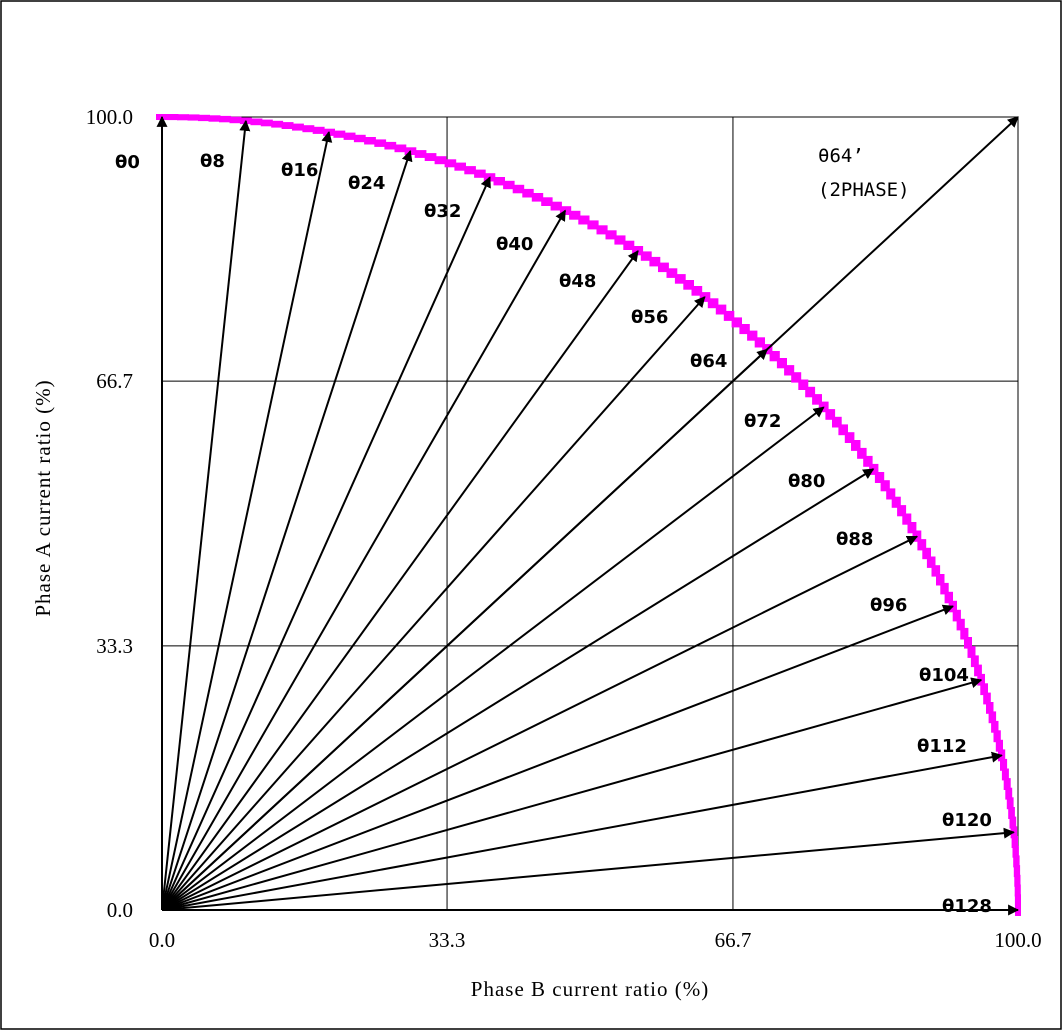  I want to click on y-tick-label: 100.0, so click(109, 117).